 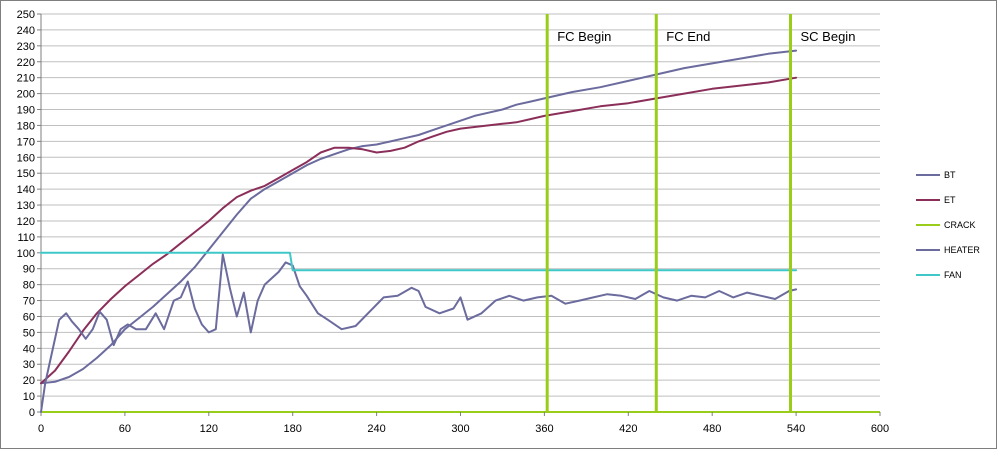 What do you see at coordinates (29, 333) in the screenshot?
I see `y-tick-label: 50` at bounding box center [29, 333].